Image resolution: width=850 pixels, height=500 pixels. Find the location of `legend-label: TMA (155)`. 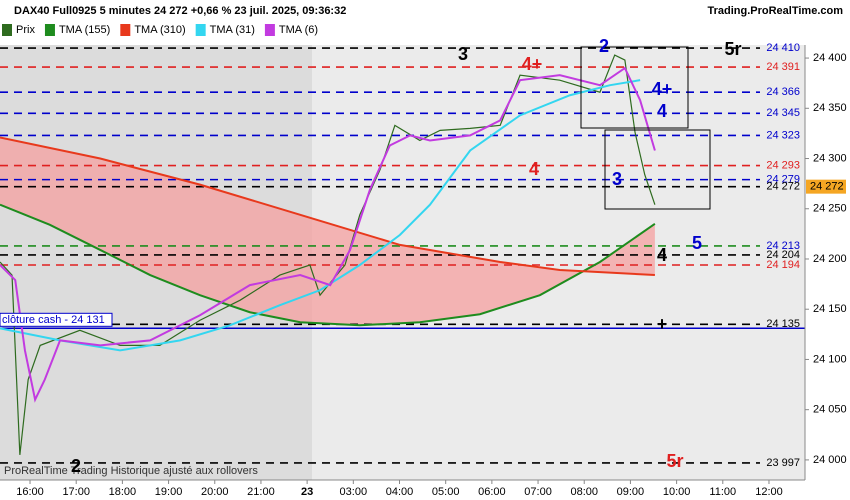

legend-label: TMA (155) is located at coordinates (84, 30).